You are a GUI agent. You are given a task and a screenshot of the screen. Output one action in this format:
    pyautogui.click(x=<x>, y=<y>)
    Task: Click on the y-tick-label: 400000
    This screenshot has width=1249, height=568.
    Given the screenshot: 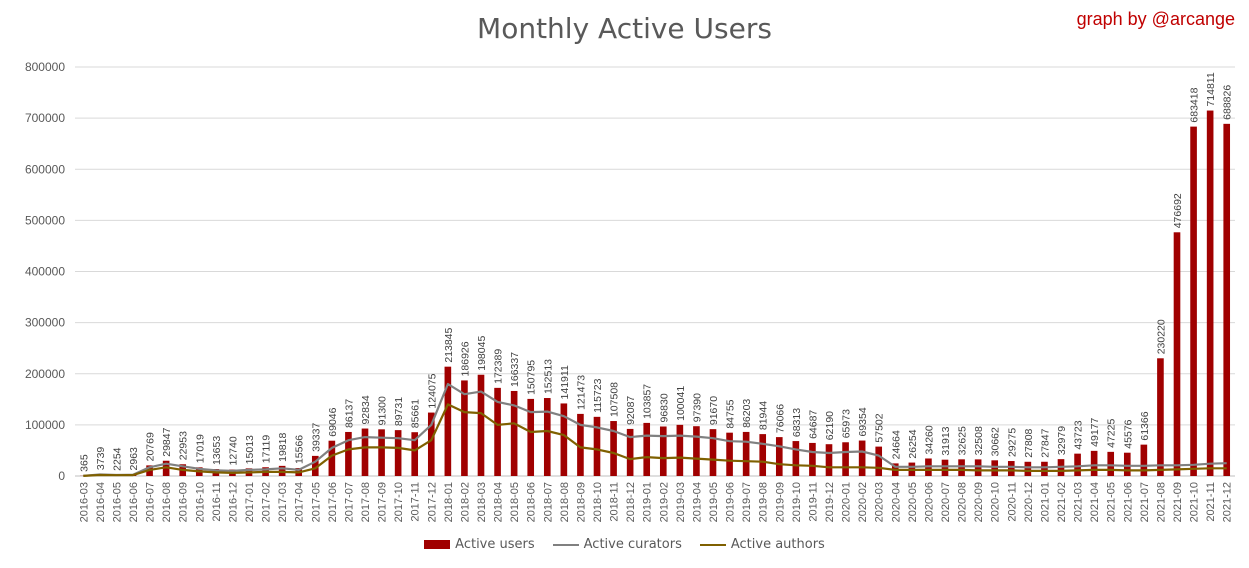 What is the action you would take?
    pyautogui.click(x=45, y=272)
    